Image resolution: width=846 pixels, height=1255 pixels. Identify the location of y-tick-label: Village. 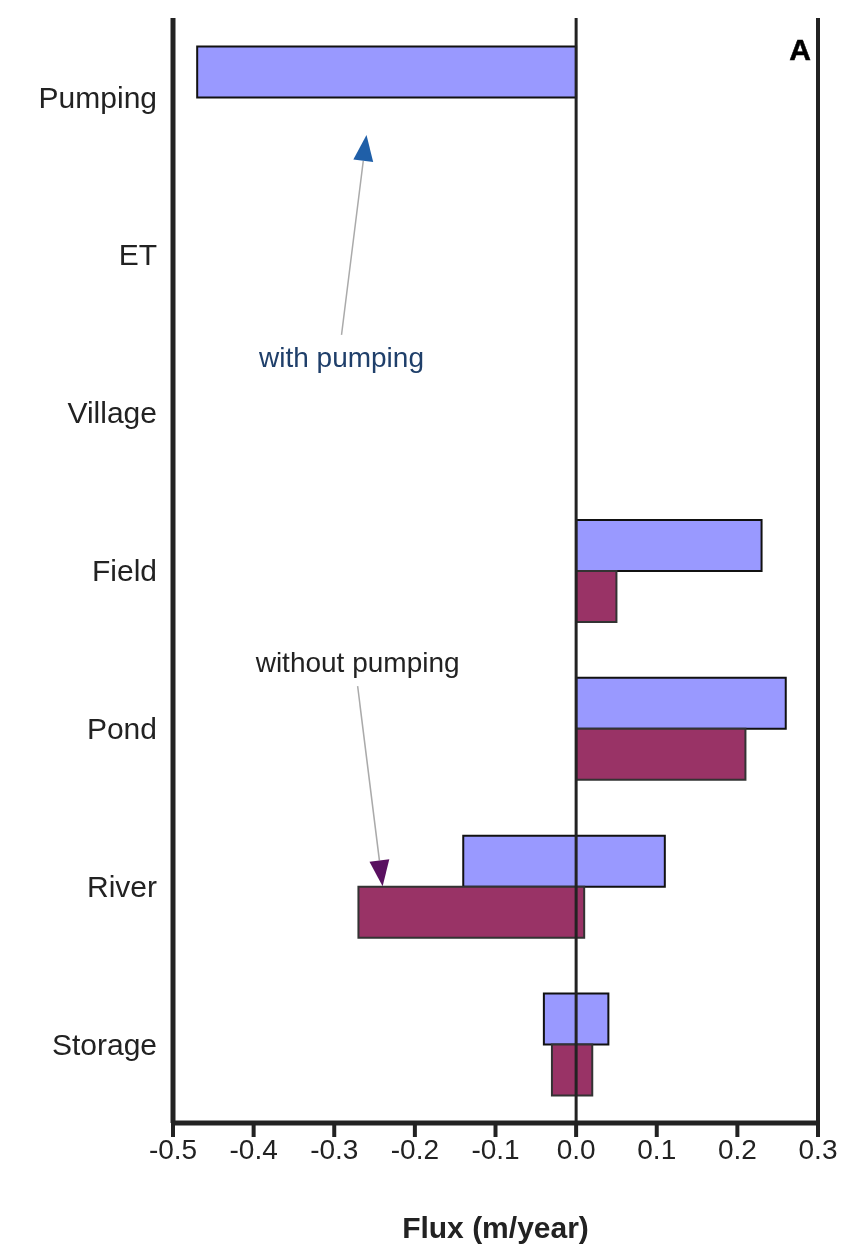
(112, 413).